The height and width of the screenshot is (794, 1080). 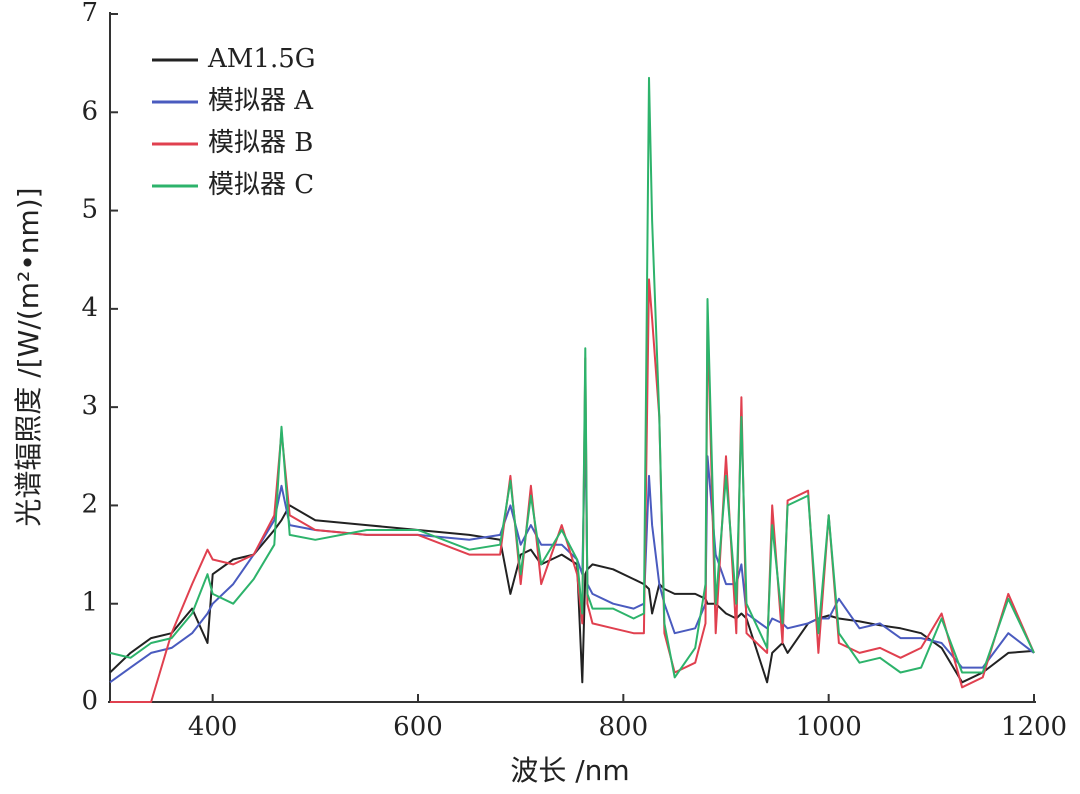 What do you see at coordinates (569, 770) in the screenshot?
I see `x-axis-title: 波长 /nm` at bounding box center [569, 770].